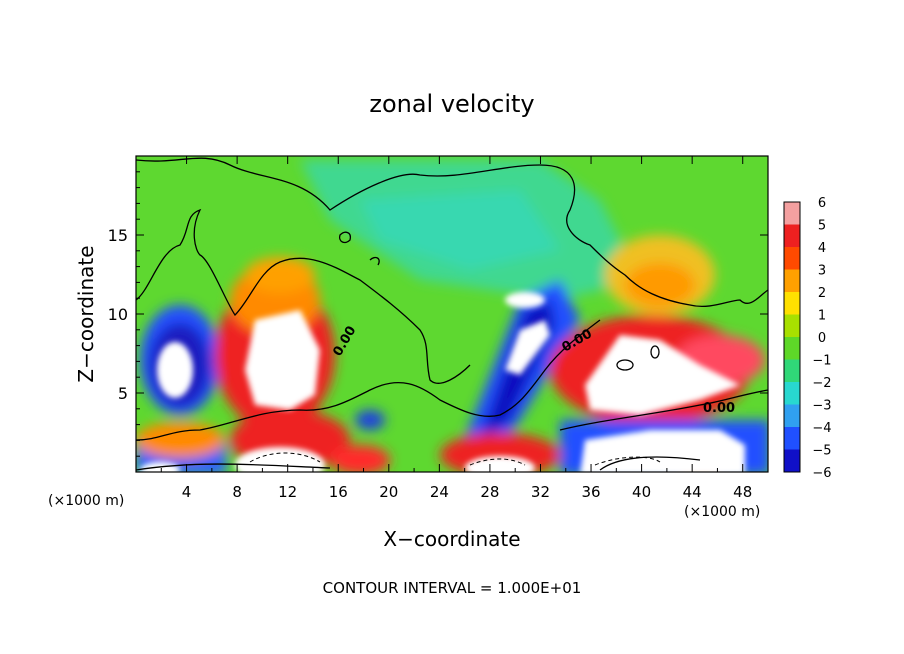 The width and height of the screenshot is (904, 654). Describe the element at coordinates (237, 492) in the screenshot. I see `x-tick-label: 8` at that location.